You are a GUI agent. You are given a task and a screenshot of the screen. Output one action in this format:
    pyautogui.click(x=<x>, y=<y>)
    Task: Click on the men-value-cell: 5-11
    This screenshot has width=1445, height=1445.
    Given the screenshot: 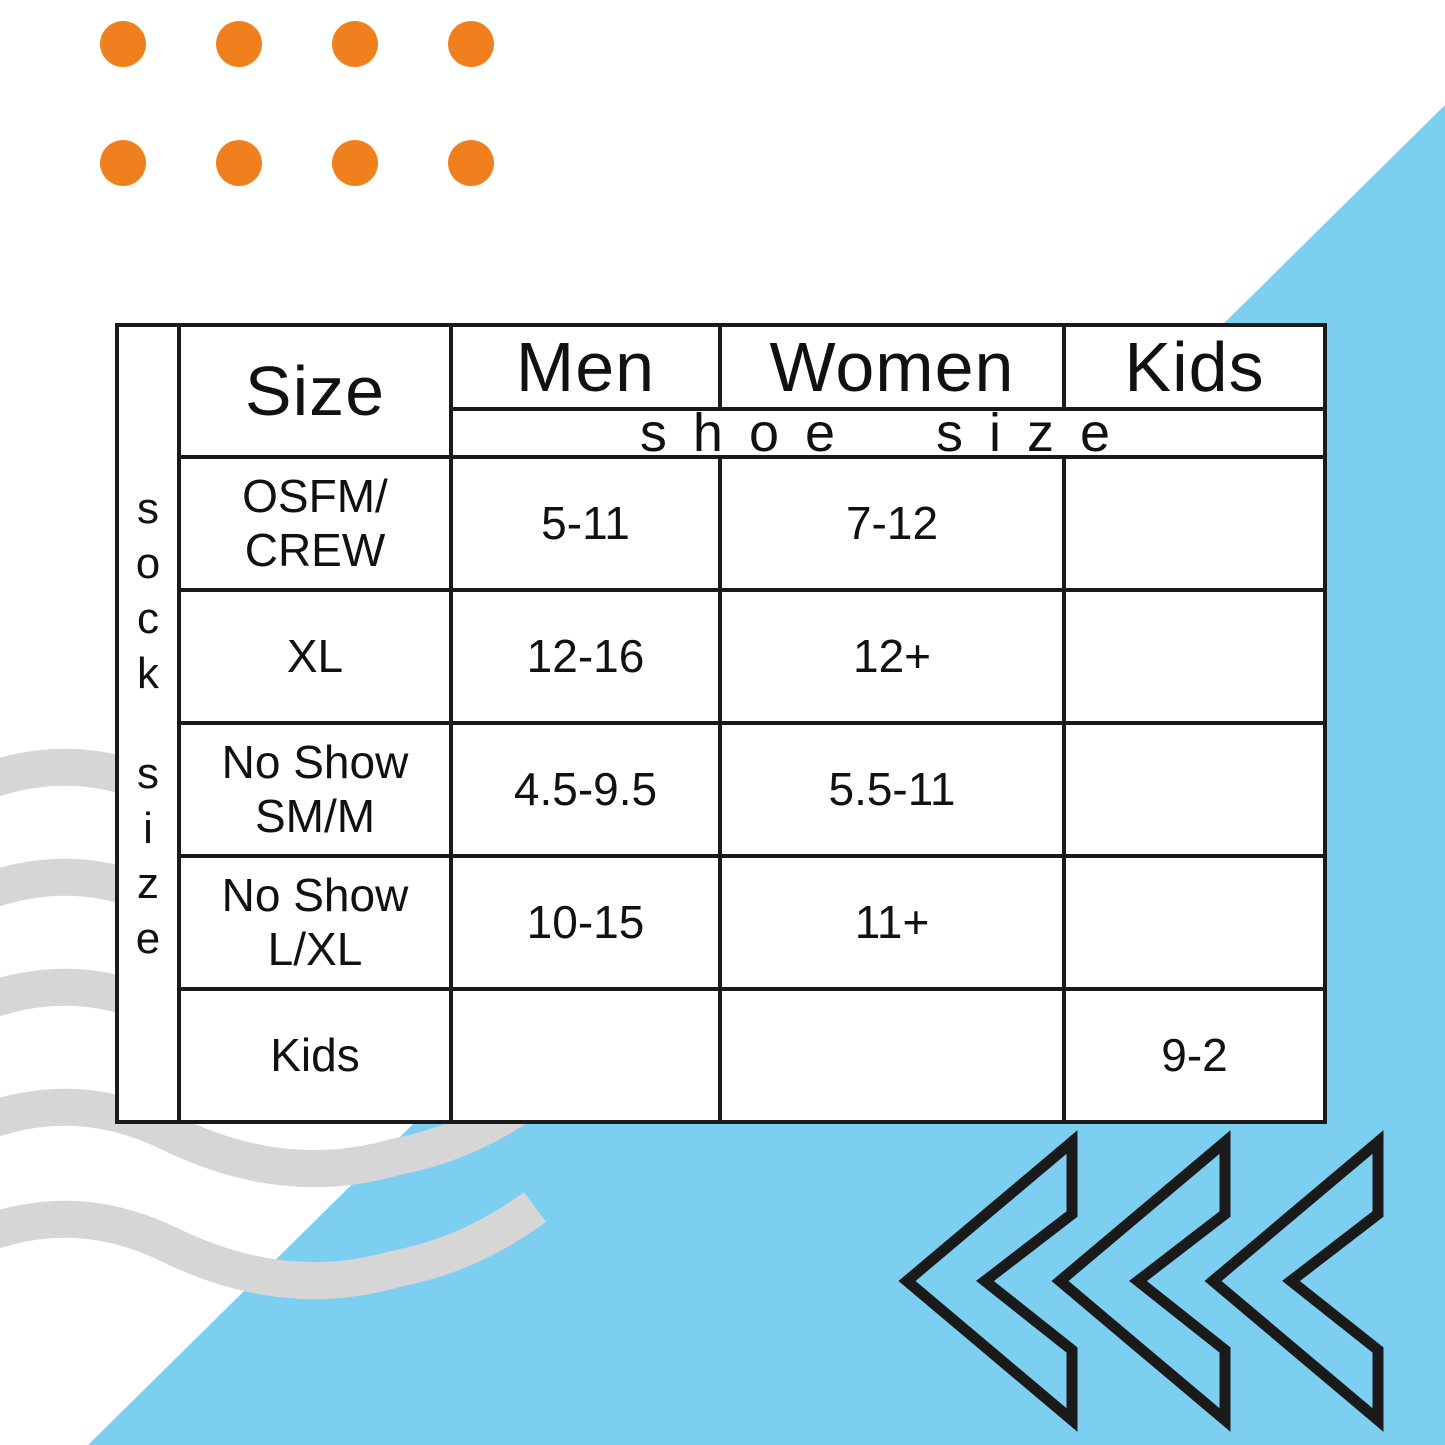 What is the action you would take?
    pyautogui.click(x=585, y=523)
    